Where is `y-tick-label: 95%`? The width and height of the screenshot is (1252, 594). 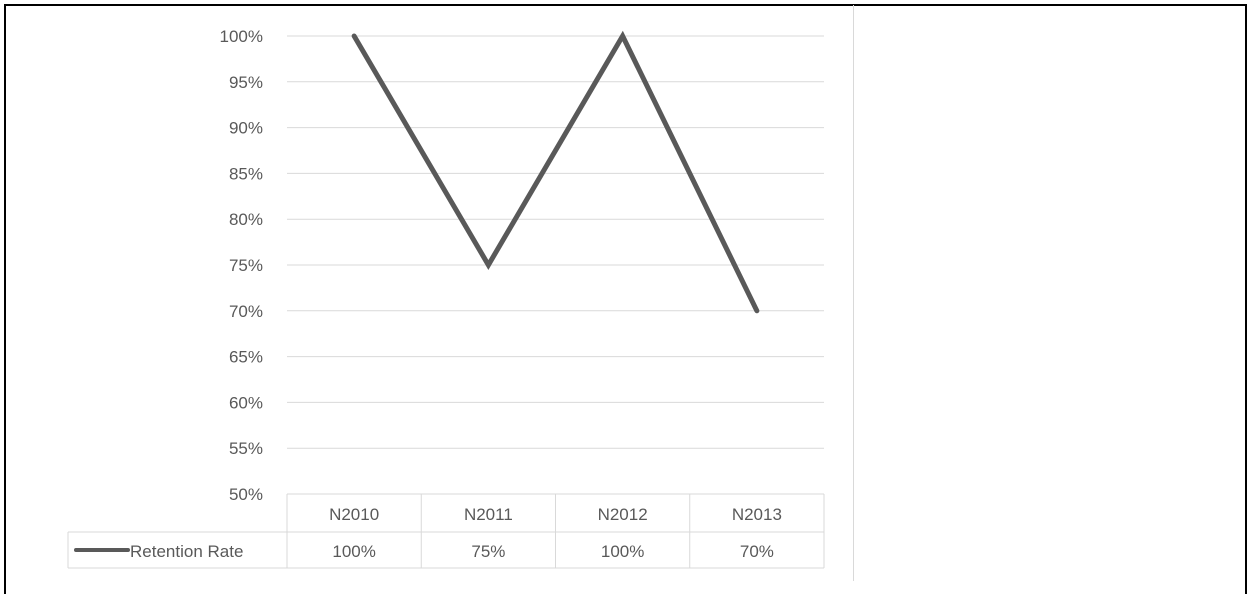 y-tick-label: 95% is located at coordinates (246, 82).